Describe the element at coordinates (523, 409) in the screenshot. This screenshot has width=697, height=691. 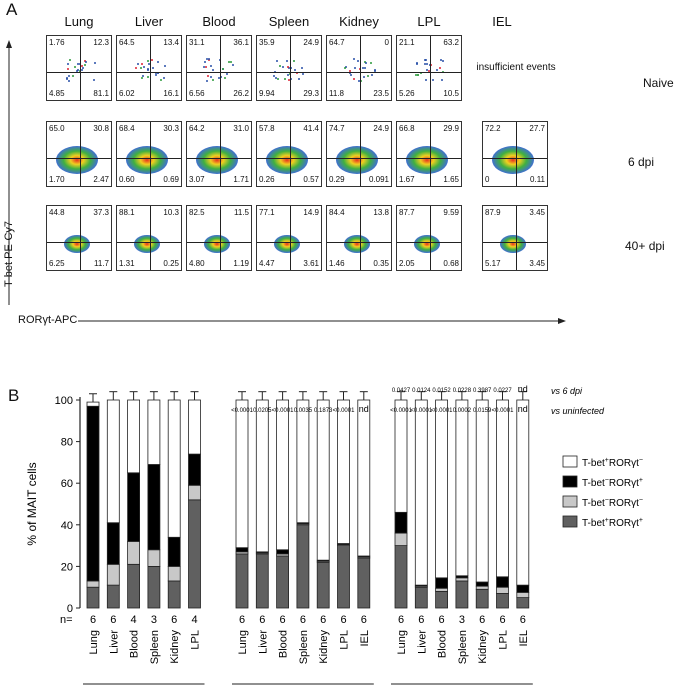
I see `pvalue-40dpi-vs-uninfected: nd` at that location.